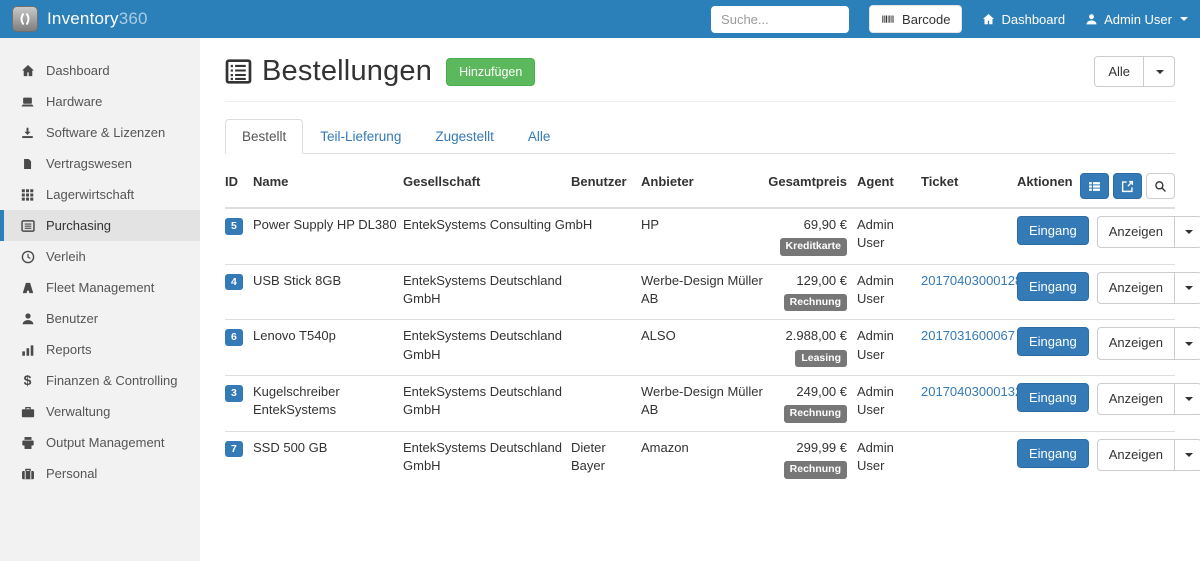  I want to click on tab-zugestellt: Zugestellt, so click(464, 136).